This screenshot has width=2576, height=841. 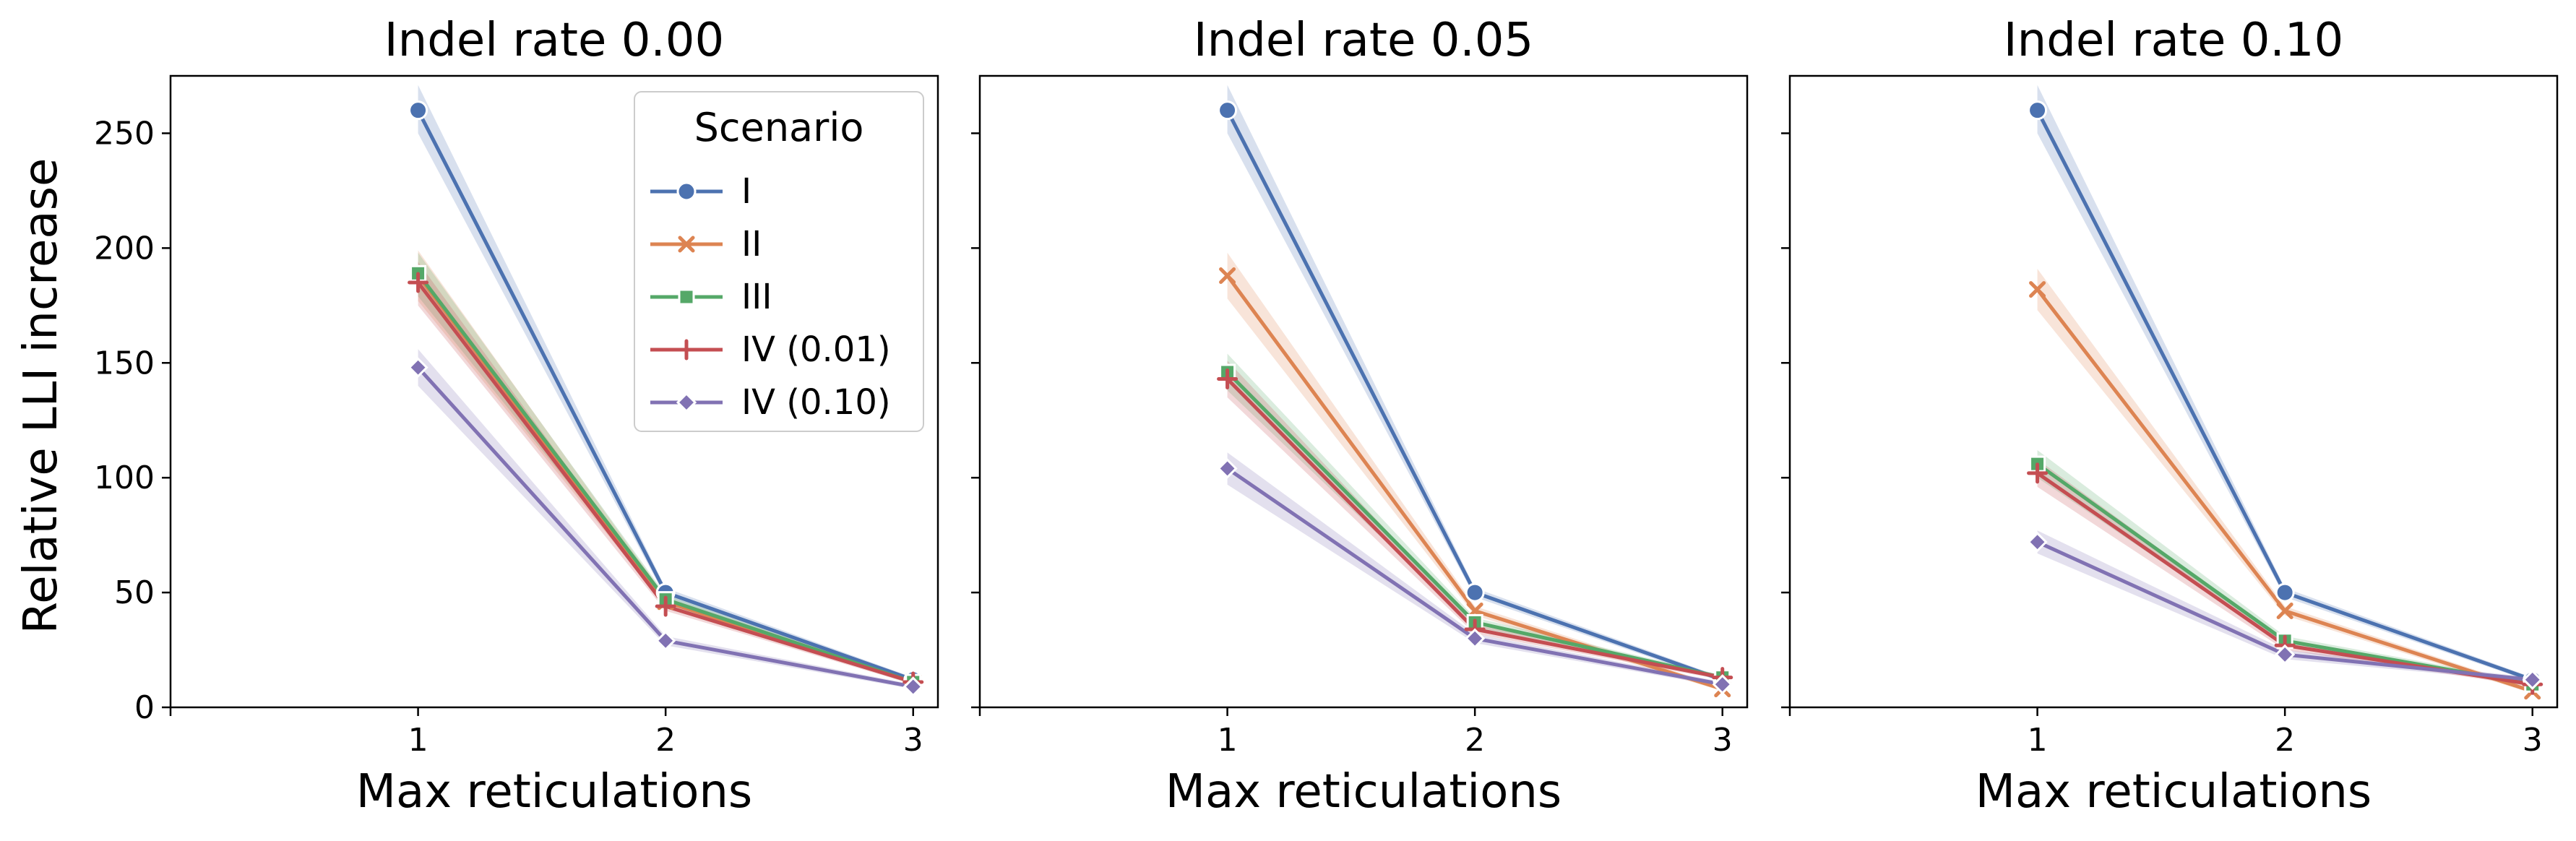 I want to click on y-tick-label: 150, so click(x=124, y=363).